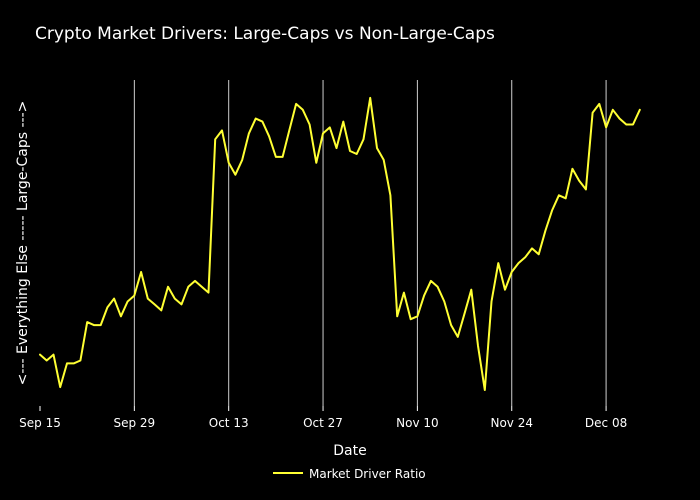 The width and height of the screenshot is (700, 500). What do you see at coordinates (367, 474) in the screenshot?
I see `legend-label: Market Driver Ratio` at bounding box center [367, 474].